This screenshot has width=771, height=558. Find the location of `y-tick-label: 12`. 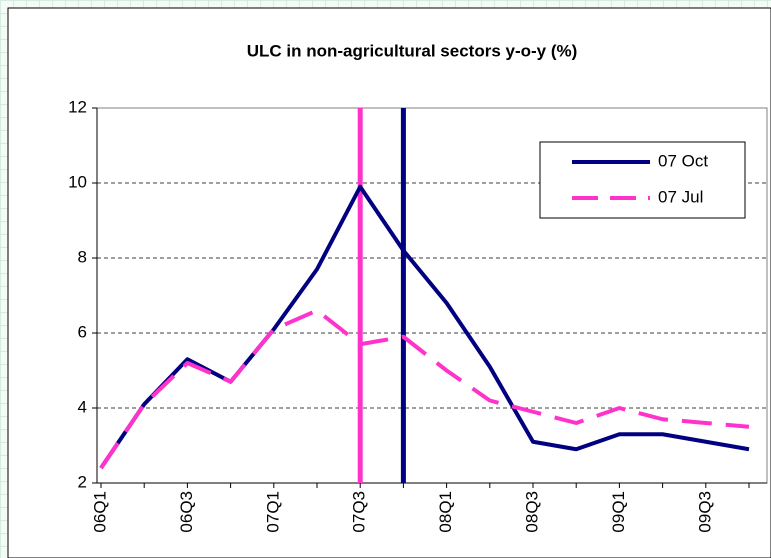

y-tick-label: 12 is located at coordinates (77, 106).